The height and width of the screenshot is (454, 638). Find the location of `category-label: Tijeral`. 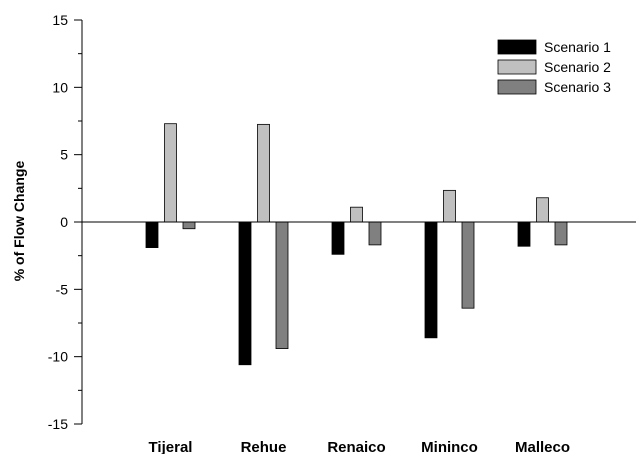

category-label: Tijeral is located at coordinates (171, 446).